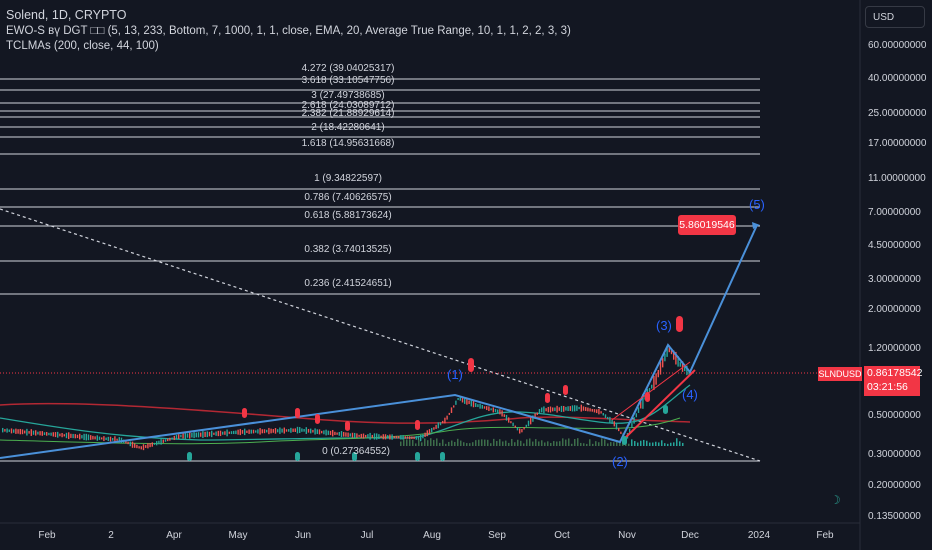 The image size is (932, 550). I want to click on wave-label-4: (4), so click(690, 394).